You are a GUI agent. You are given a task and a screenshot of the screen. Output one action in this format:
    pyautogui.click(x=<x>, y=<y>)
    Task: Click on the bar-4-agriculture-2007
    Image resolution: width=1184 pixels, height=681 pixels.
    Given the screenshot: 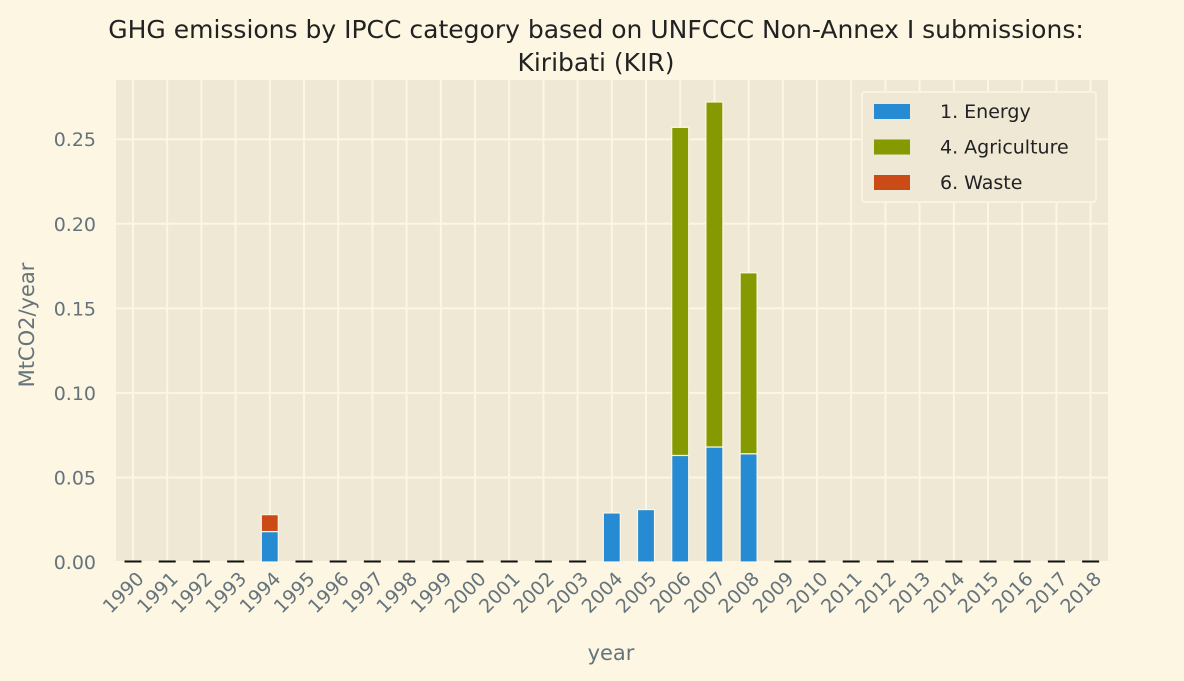 What is the action you would take?
    pyautogui.click(x=714, y=274)
    